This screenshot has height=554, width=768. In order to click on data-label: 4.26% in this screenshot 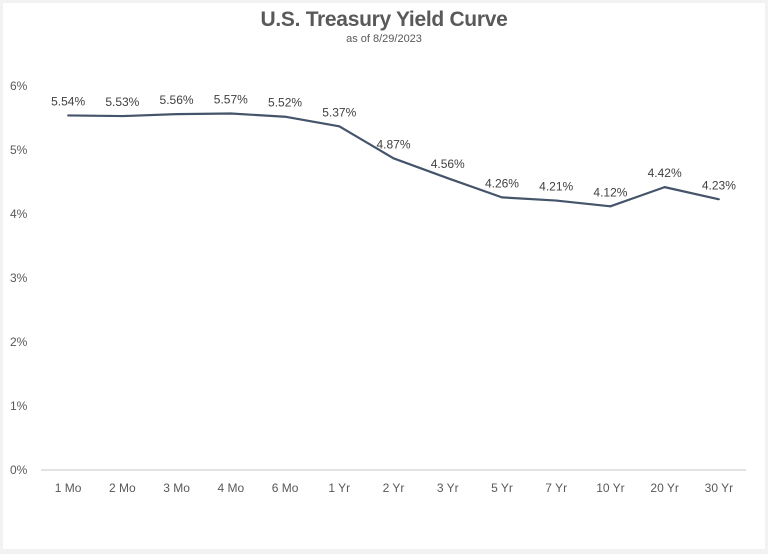, I will do `click(502, 183)`.